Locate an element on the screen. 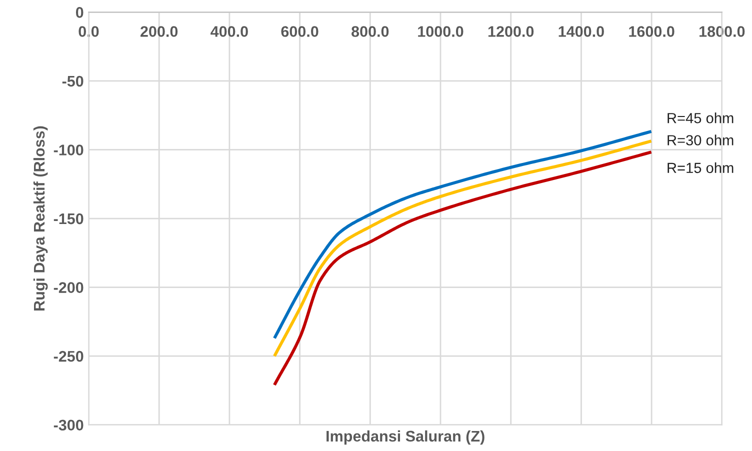  x-tick-label: 800.0 is located at coordinates (370, 31).